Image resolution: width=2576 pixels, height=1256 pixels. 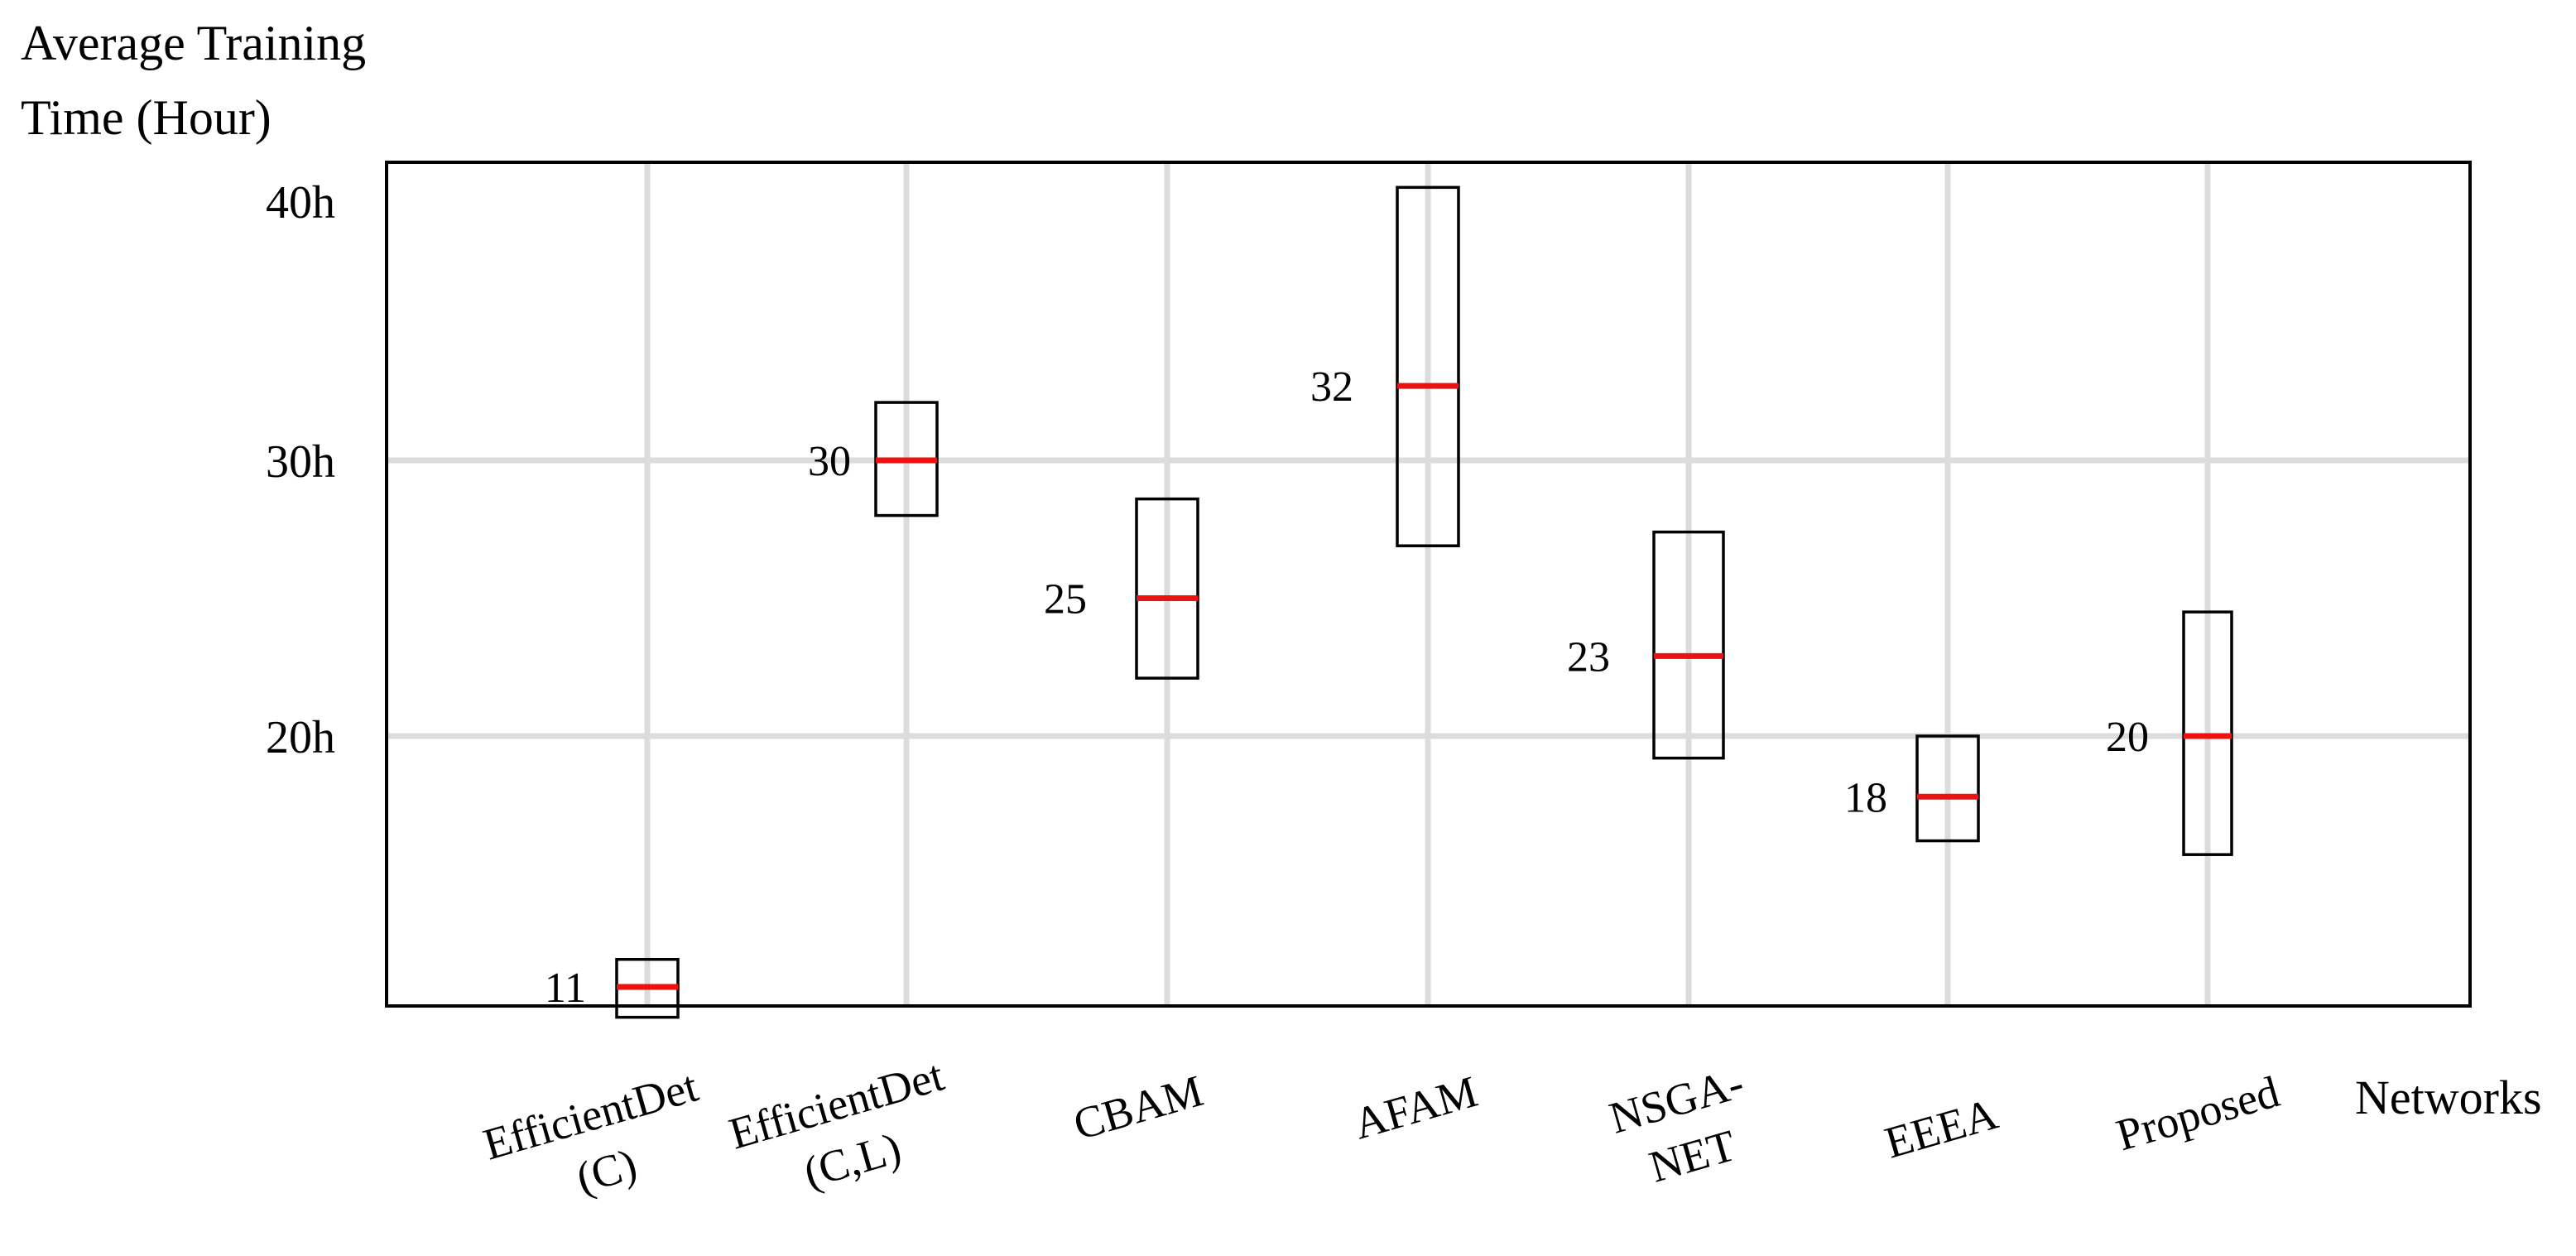 I want to click on x-tick-label-4-line-1: AFAM, so click(x=1415, y=1107).